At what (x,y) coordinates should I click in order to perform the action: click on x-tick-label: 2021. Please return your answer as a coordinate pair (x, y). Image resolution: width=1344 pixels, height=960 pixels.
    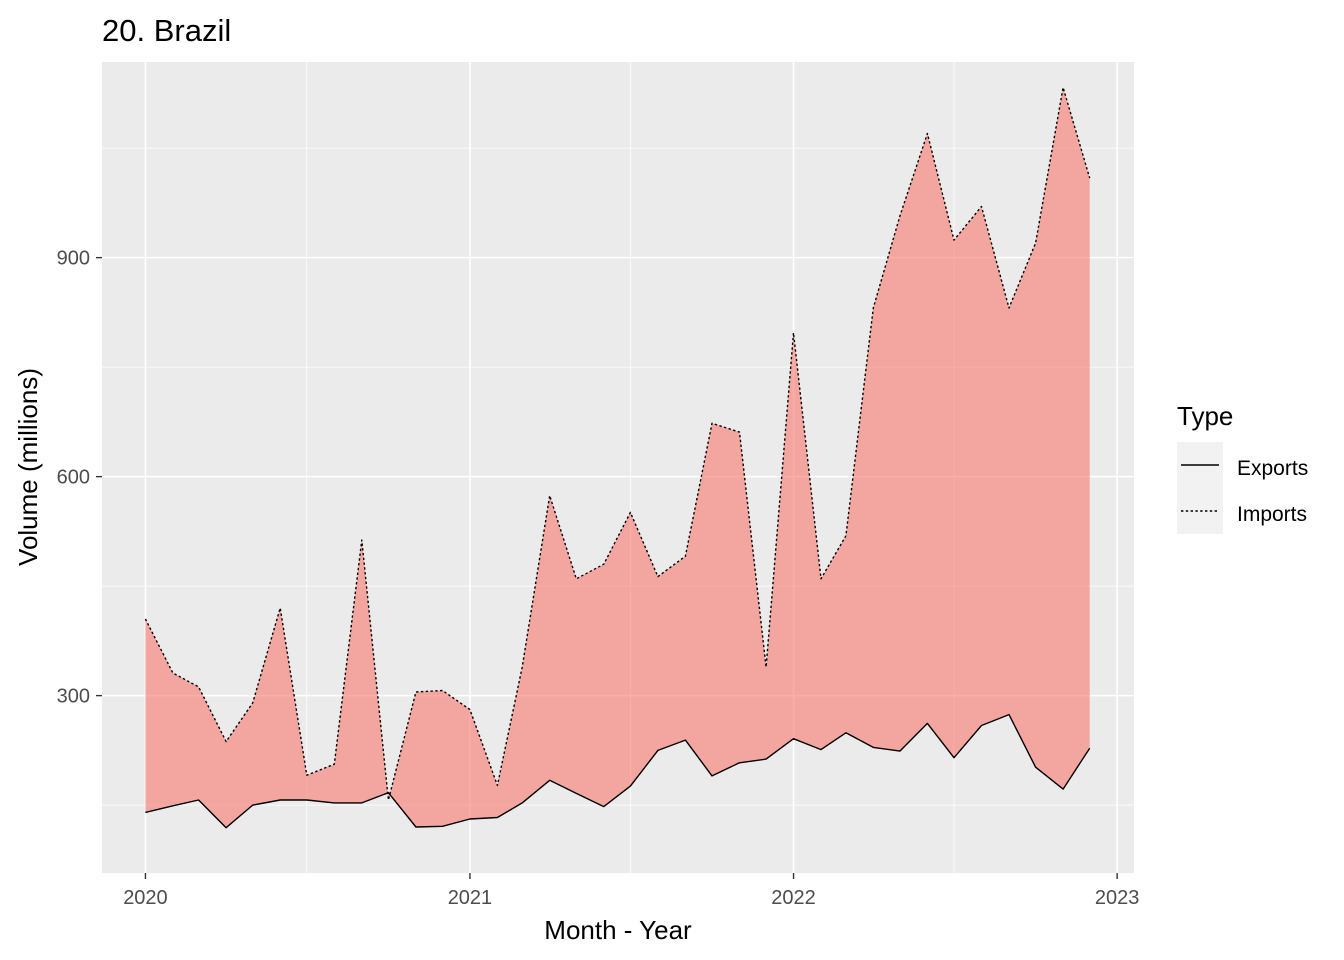
    Looking at the image, I should click on (470, 898).